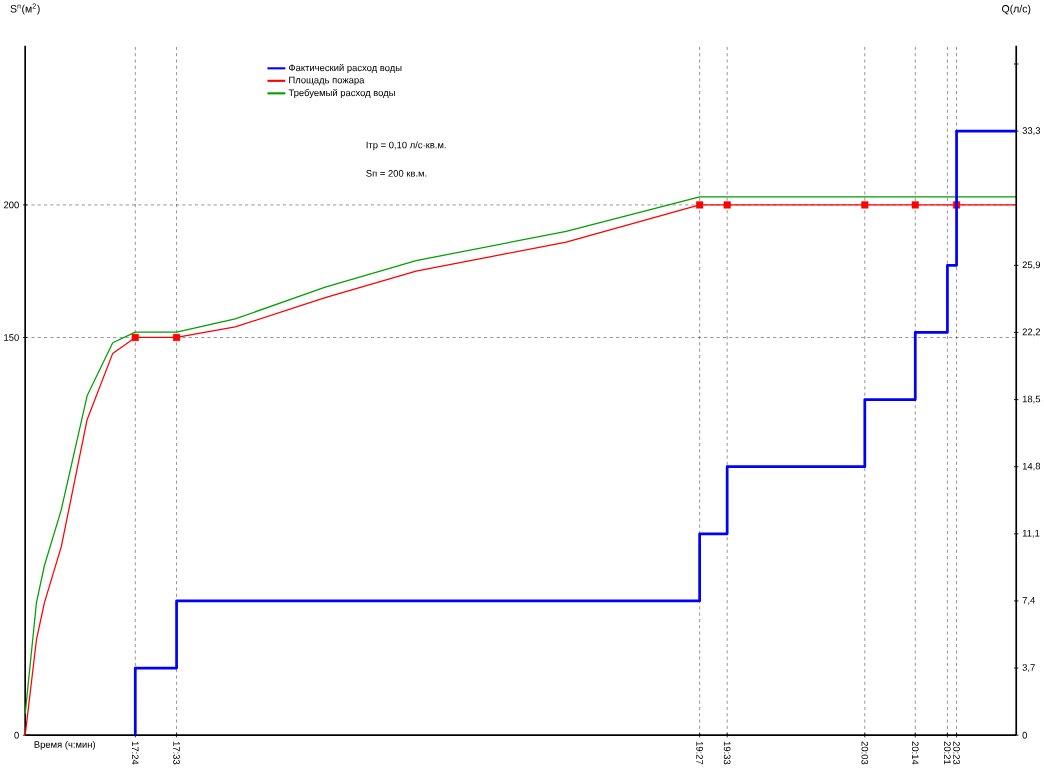 This screenshot has height=768, width=1044. I want to click on x-tick-label: 20:21, so click(947, 753).